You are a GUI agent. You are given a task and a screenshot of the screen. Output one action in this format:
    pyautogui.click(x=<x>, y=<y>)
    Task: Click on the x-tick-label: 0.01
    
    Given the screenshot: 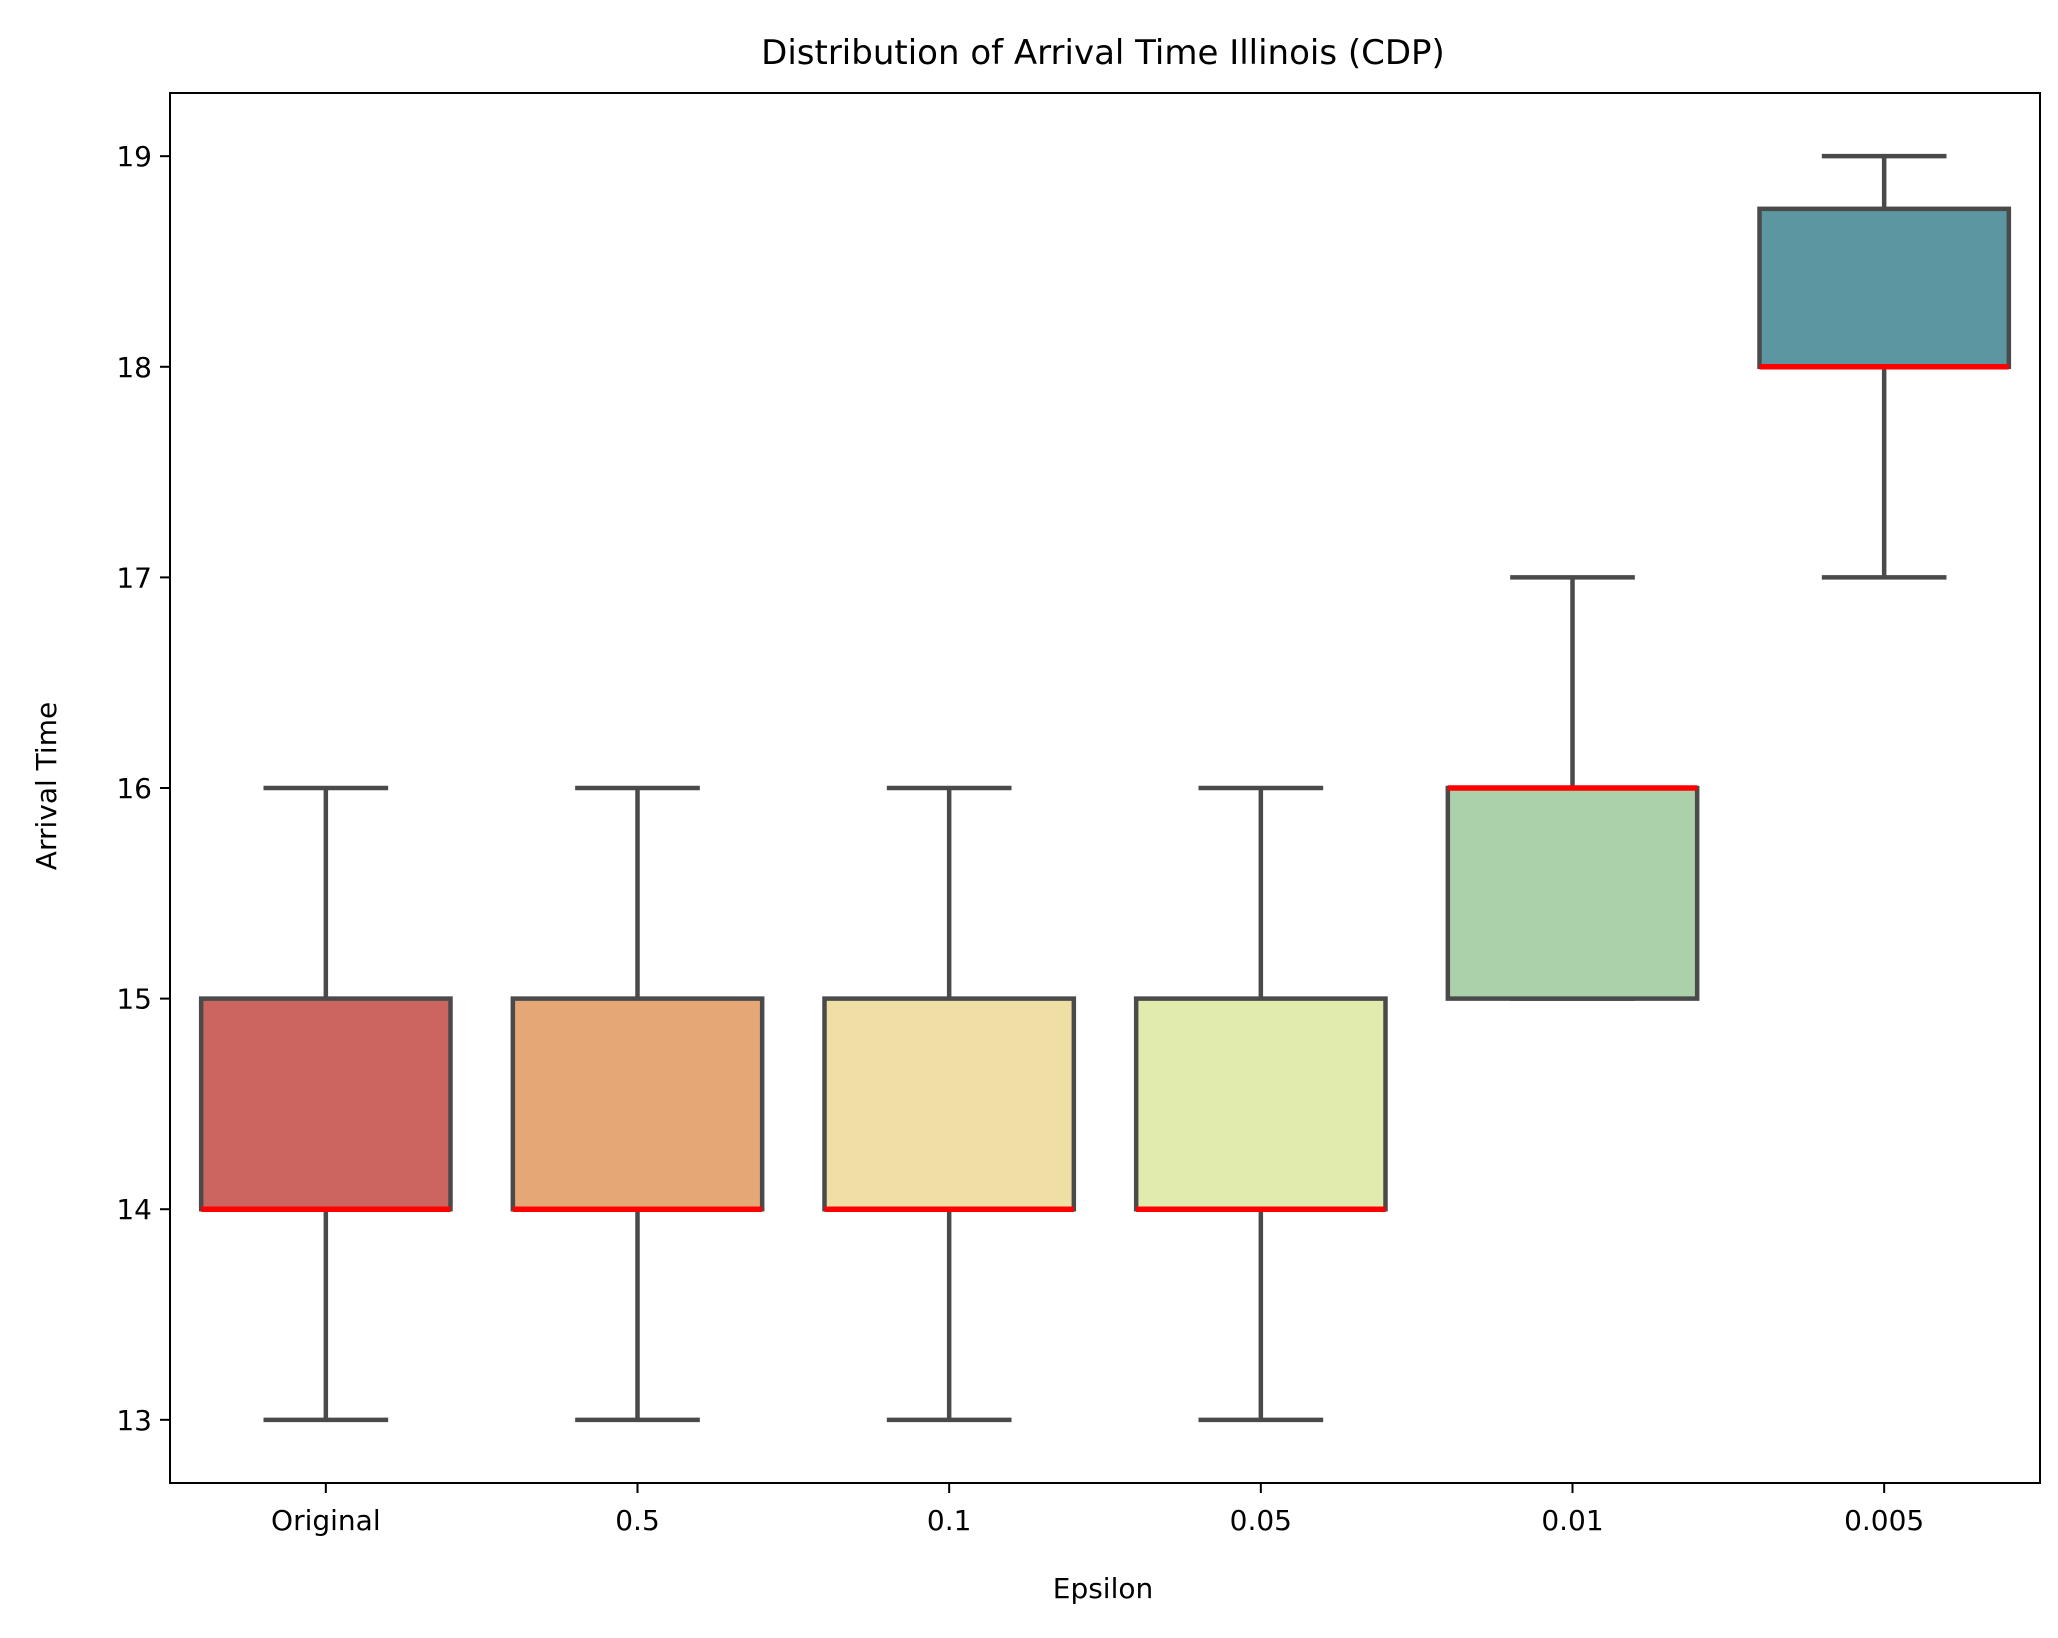 What is the action you would take?
    pyautogui.click(x=1572, y=1520)
    